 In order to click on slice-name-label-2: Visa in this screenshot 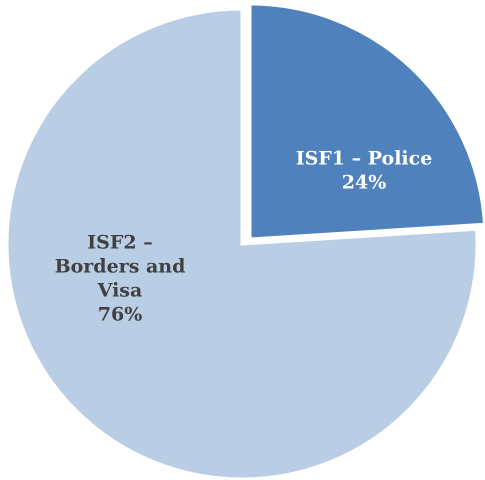, I will do `click(120, 291)`.